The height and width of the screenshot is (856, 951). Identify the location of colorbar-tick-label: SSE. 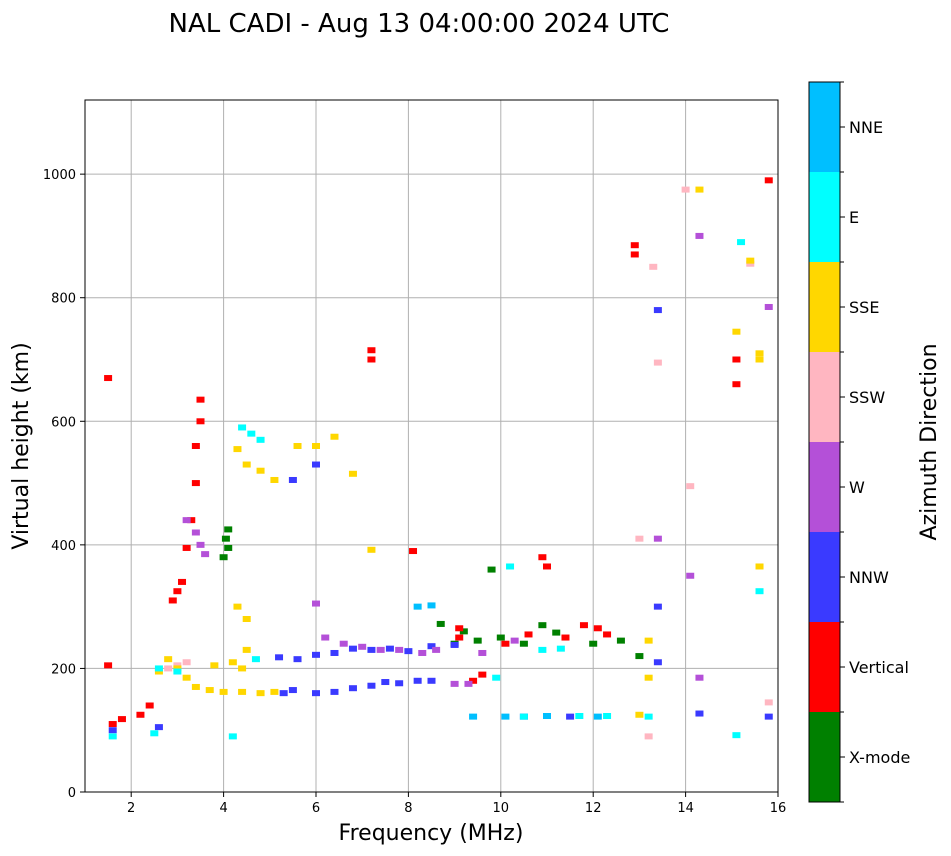
(864, 307).